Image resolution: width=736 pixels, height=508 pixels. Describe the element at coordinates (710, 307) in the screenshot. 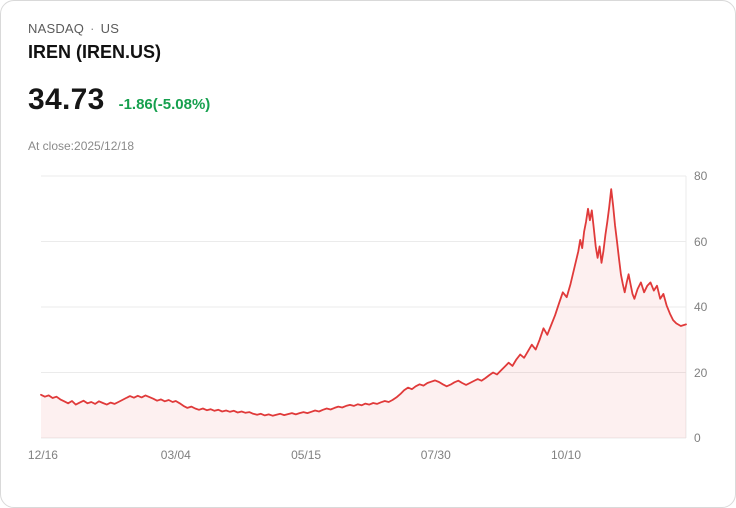

I see `y-axis-labels: 0 20 40 60 80` at that location.